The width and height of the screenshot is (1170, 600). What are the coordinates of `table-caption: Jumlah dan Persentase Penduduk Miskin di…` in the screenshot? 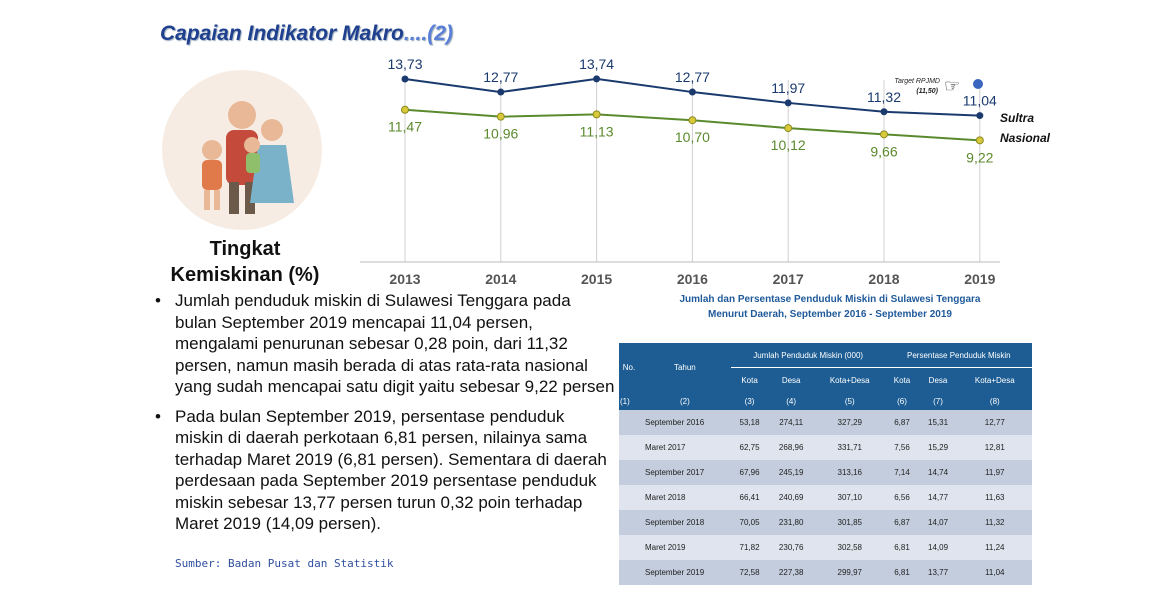 It's located at (830, 307).